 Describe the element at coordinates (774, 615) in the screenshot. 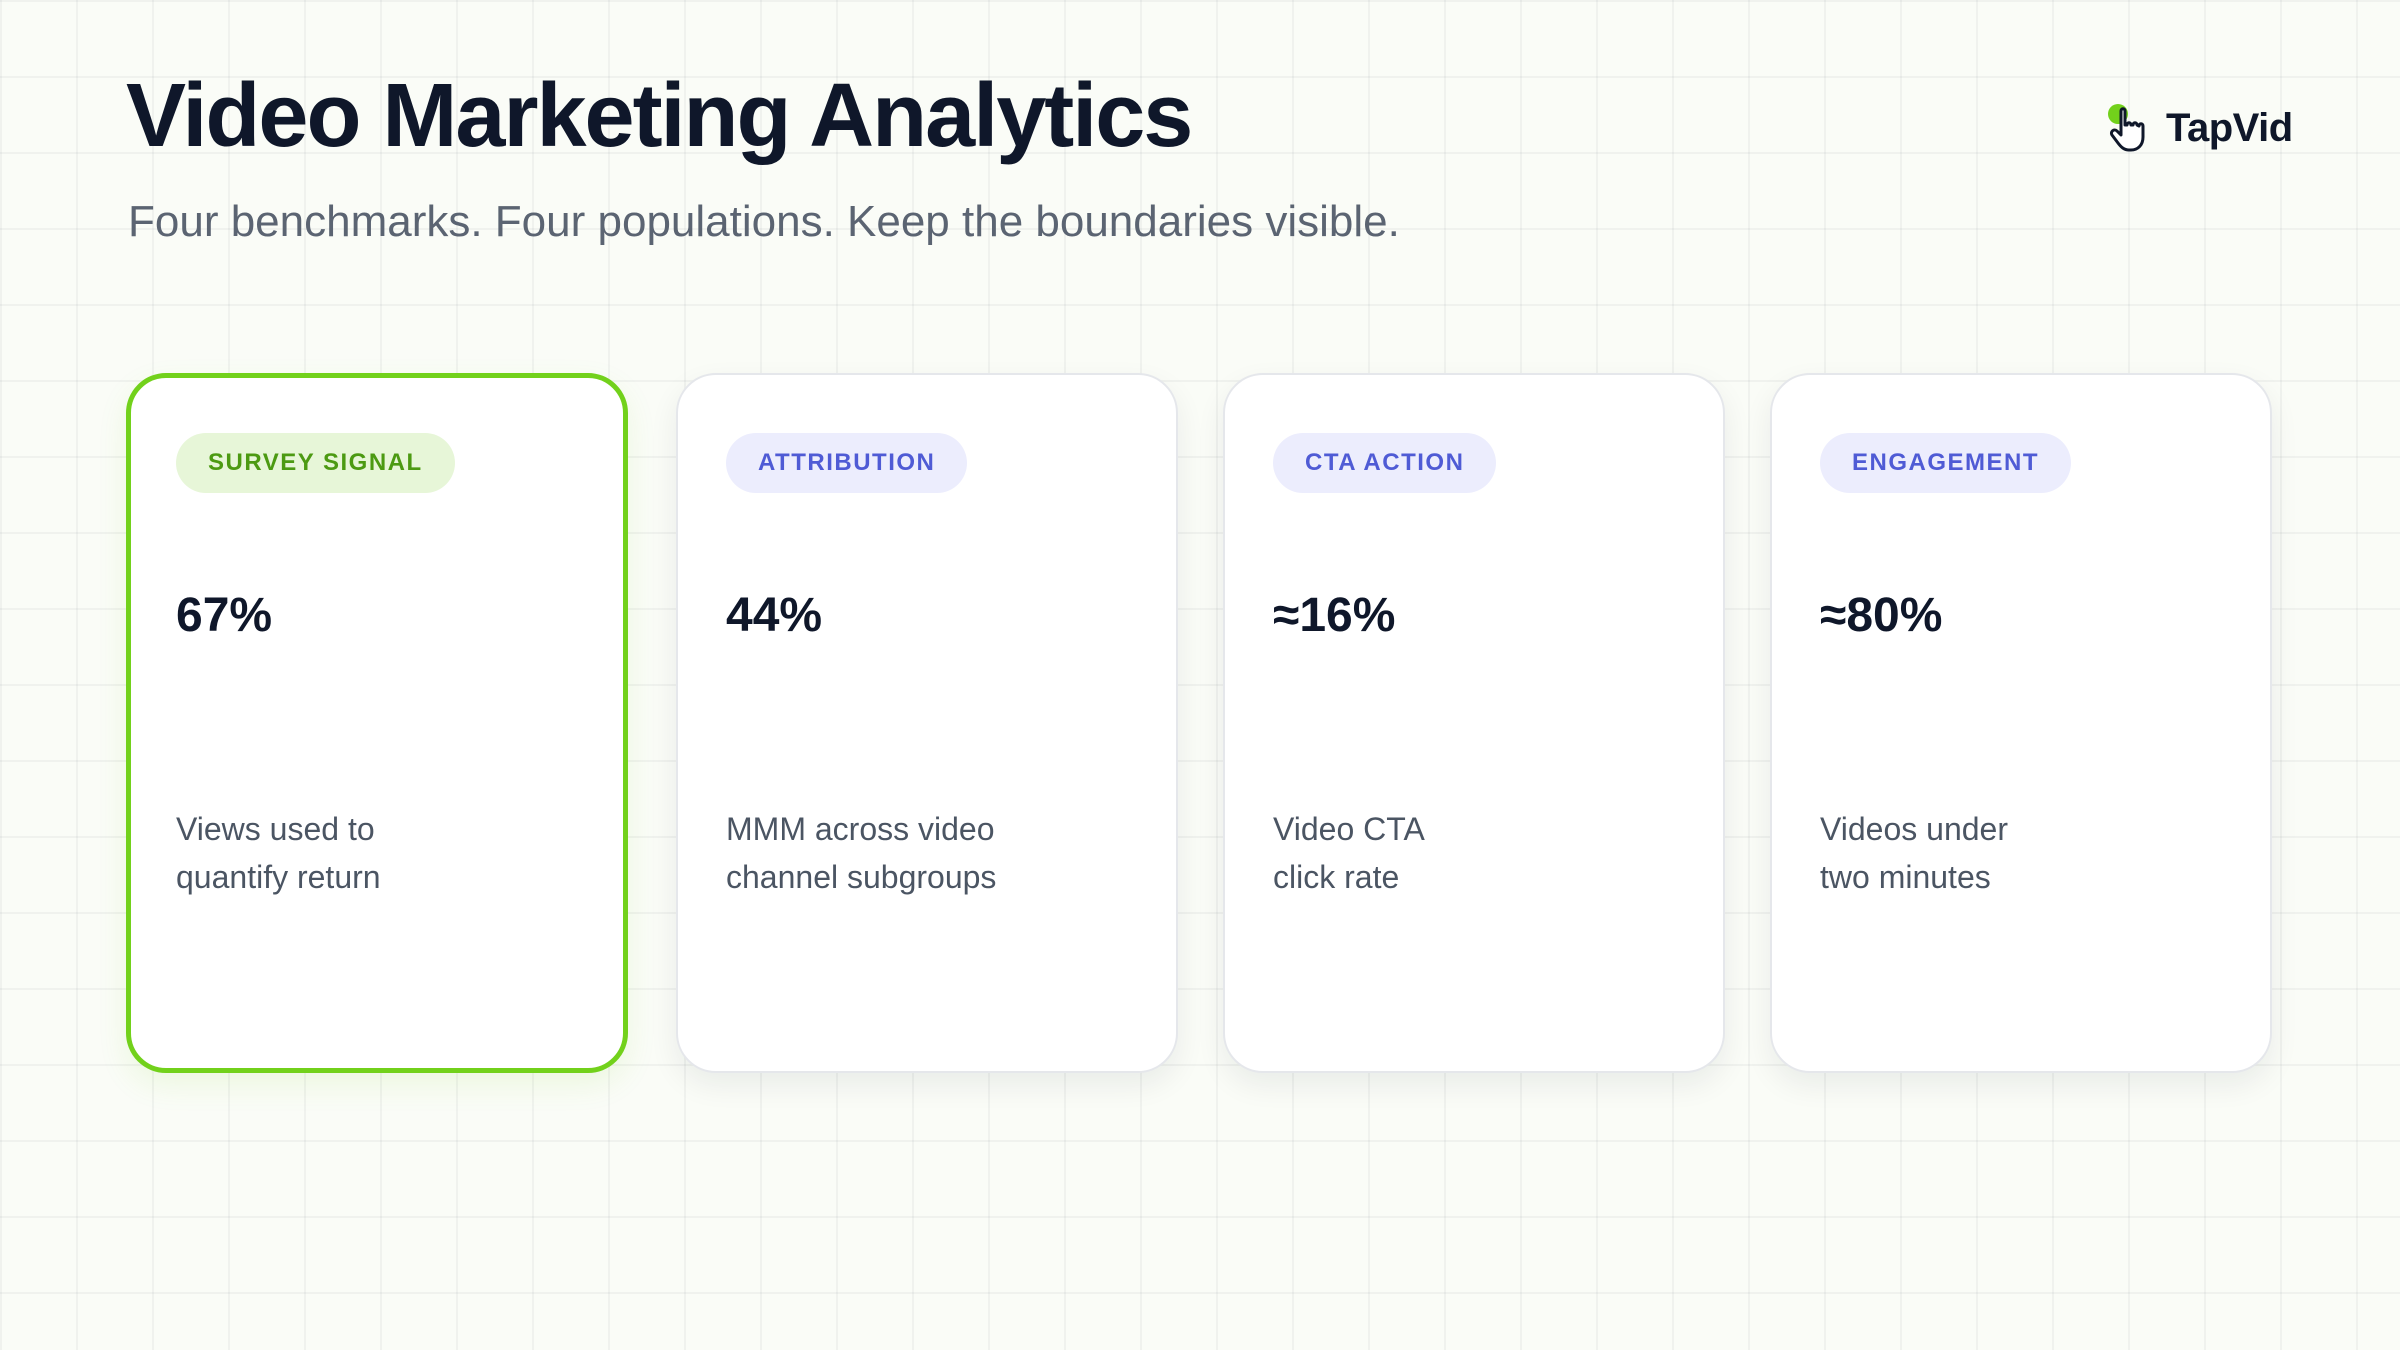

I see `card-value: 44%` at that location.